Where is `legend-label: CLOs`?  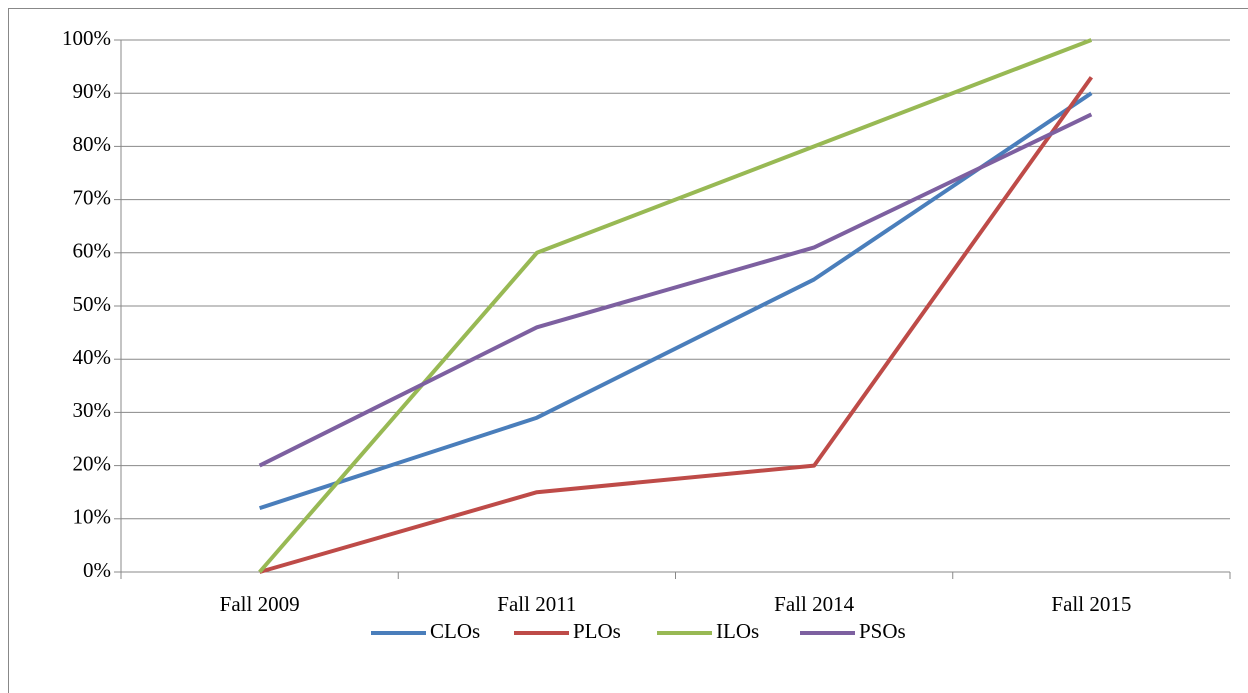
legend-label: CLOs is located at coordinates (455, 631).